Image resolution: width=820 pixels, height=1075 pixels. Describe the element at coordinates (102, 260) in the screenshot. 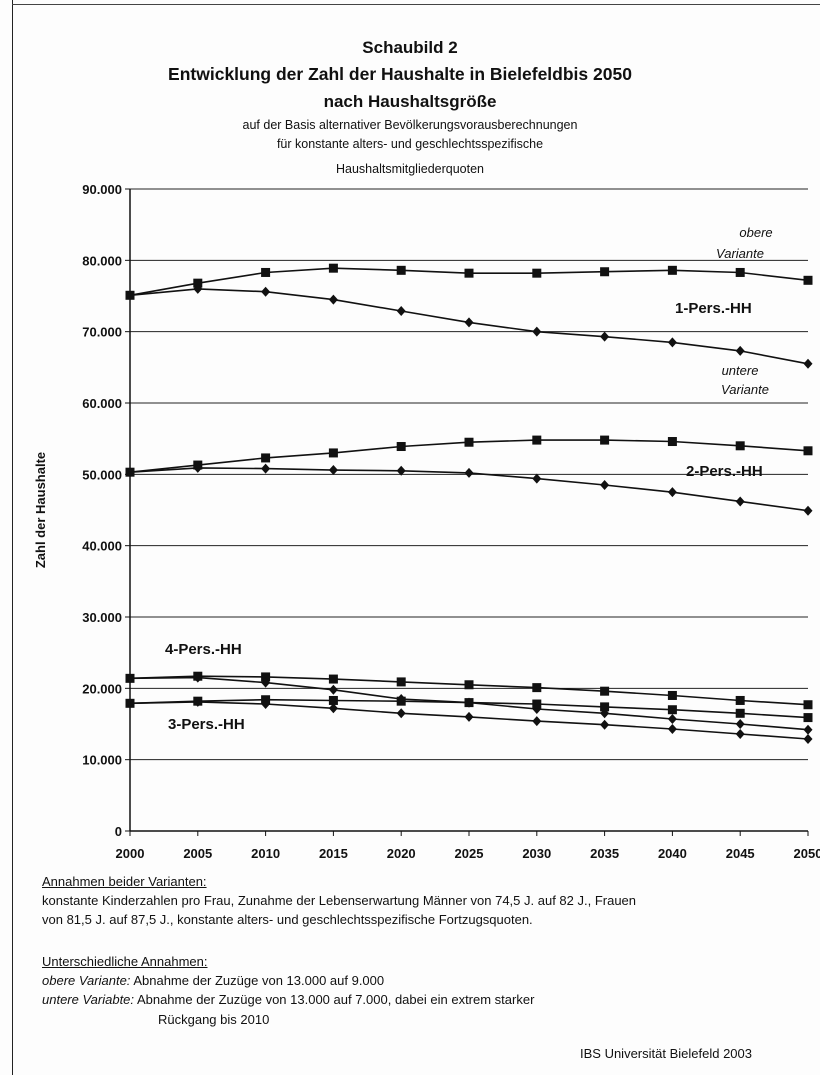

I see `y-tick-label: 80.000` at that location.